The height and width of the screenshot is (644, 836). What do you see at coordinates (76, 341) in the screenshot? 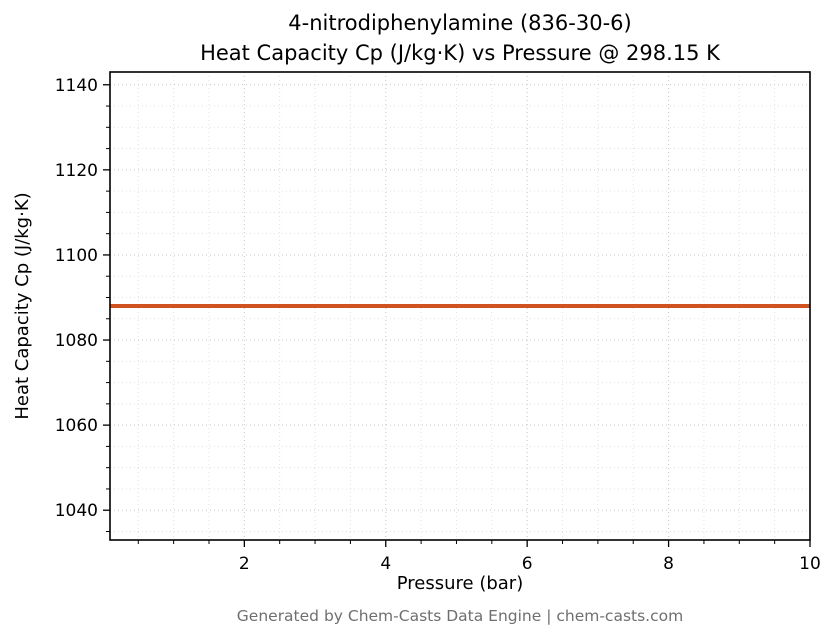
I see `y-tick-label: 1080` at bounding box center [76, 341].